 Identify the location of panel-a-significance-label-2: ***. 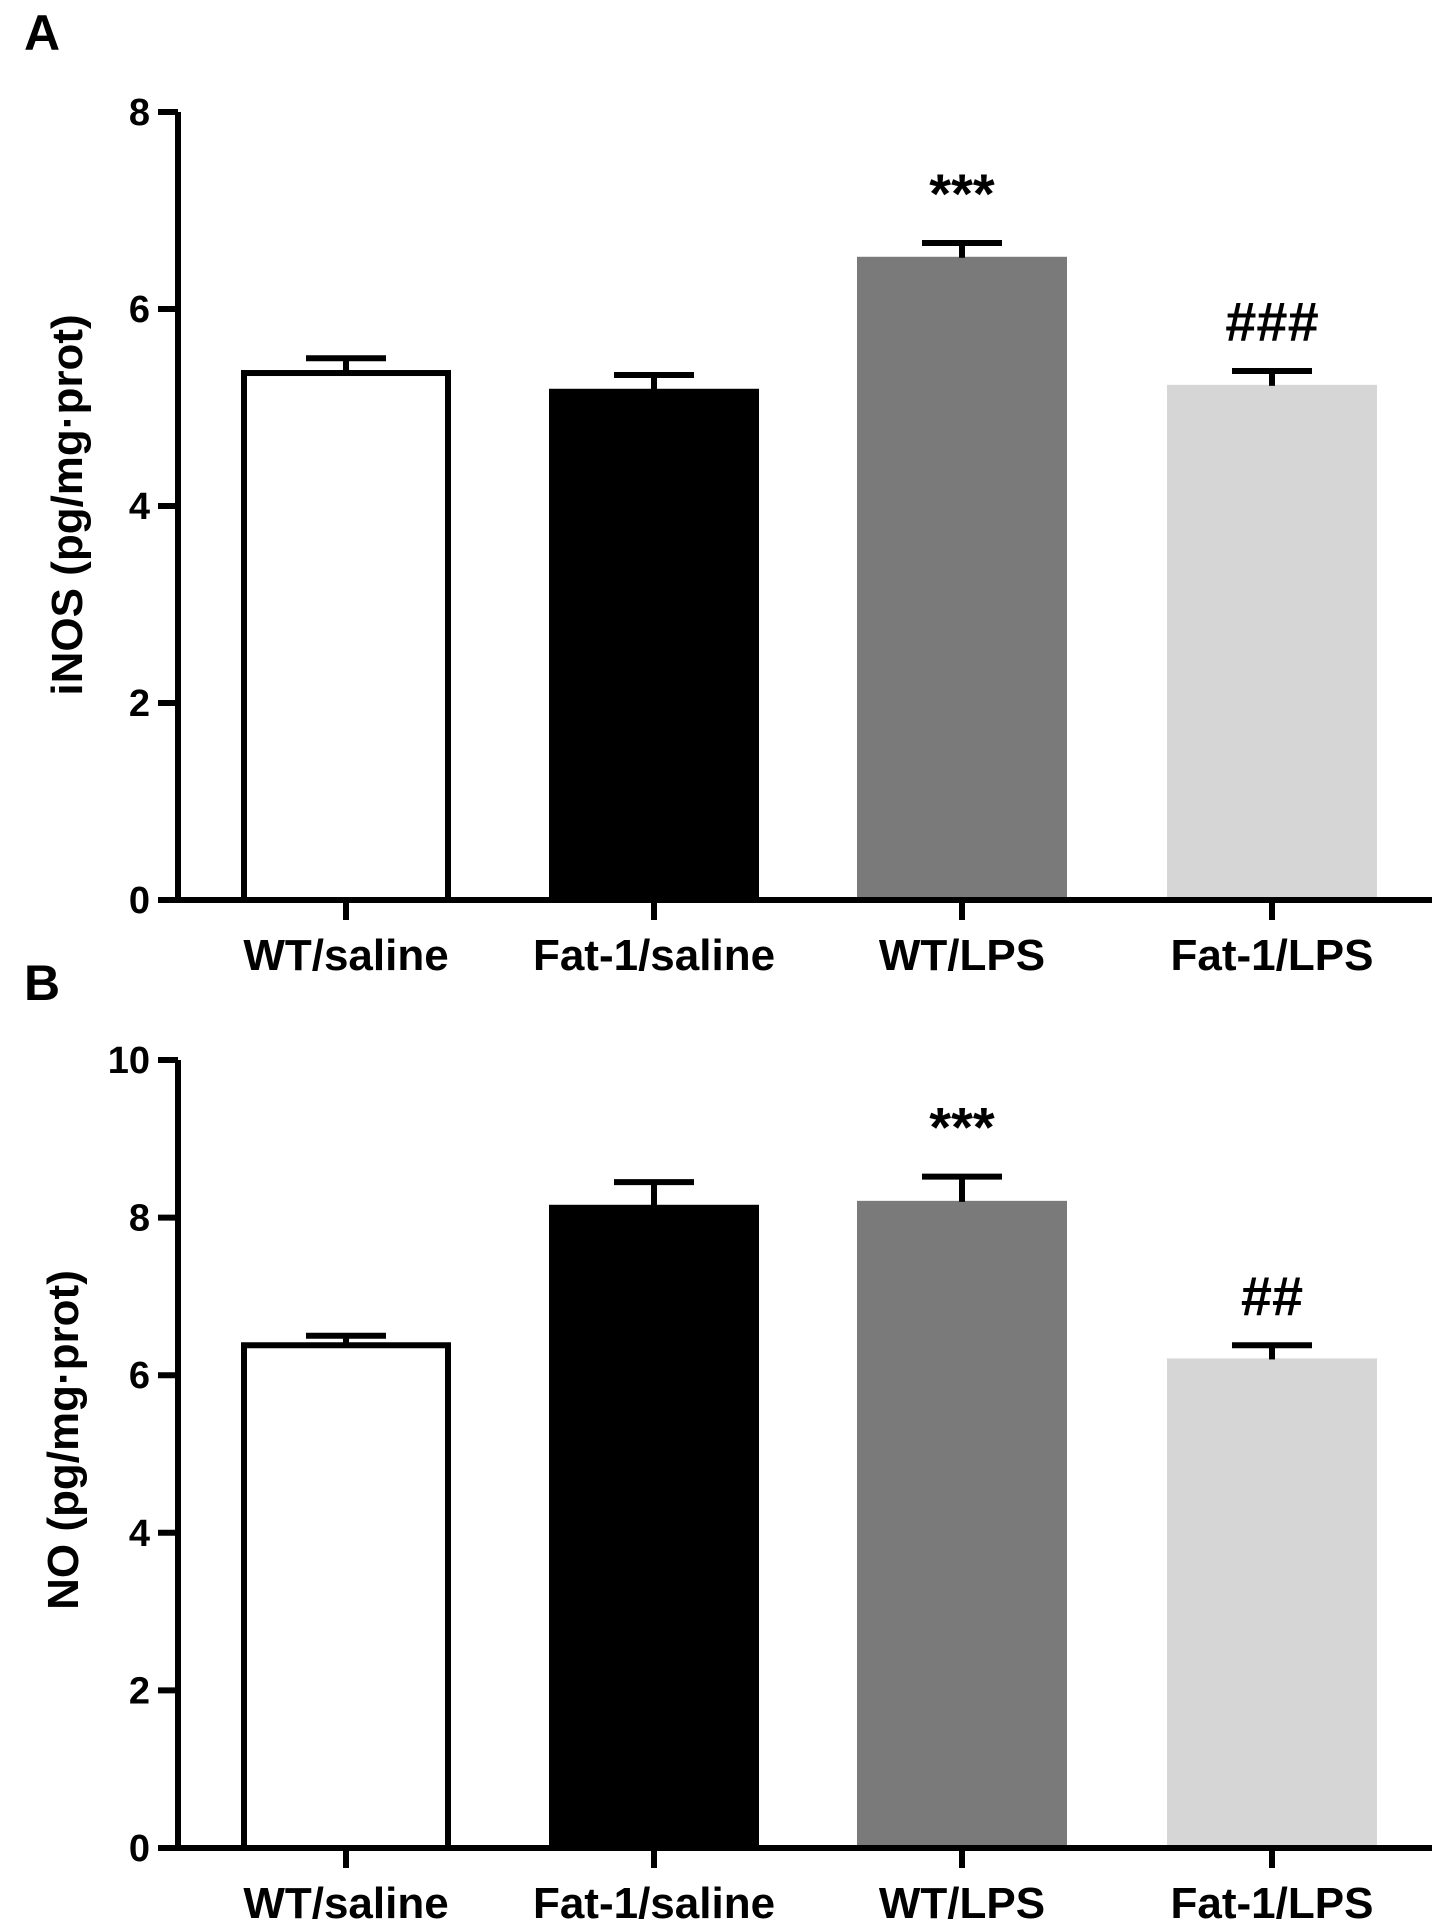
(962, 193).